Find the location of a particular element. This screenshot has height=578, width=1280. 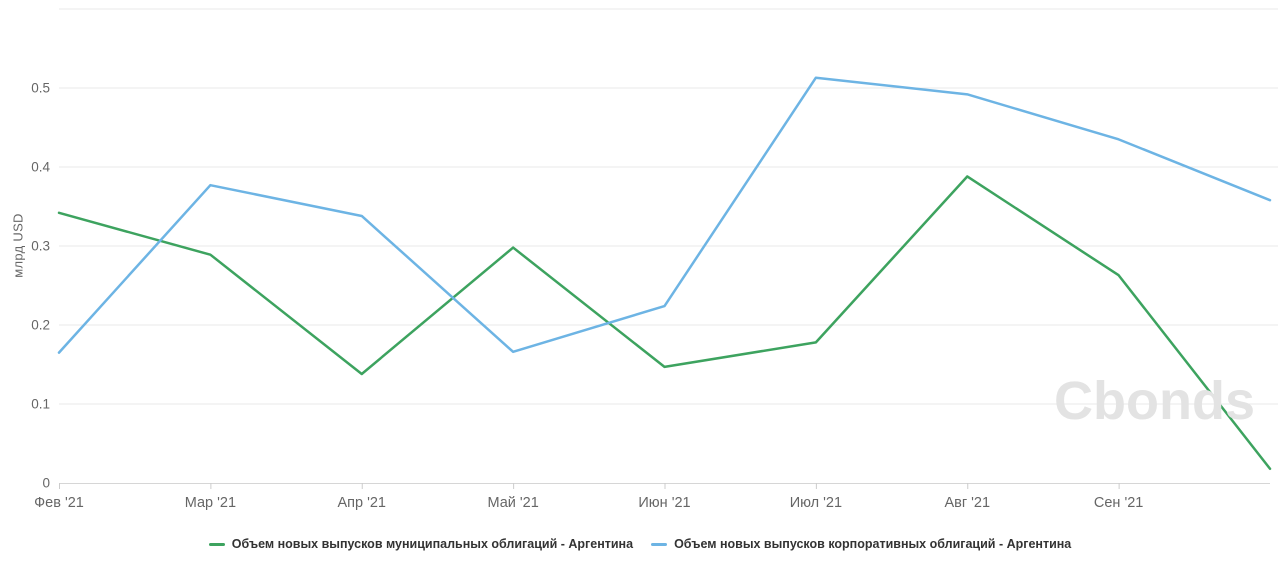

y-axis-tick-label: 0 is located at coordinates (46, 483).